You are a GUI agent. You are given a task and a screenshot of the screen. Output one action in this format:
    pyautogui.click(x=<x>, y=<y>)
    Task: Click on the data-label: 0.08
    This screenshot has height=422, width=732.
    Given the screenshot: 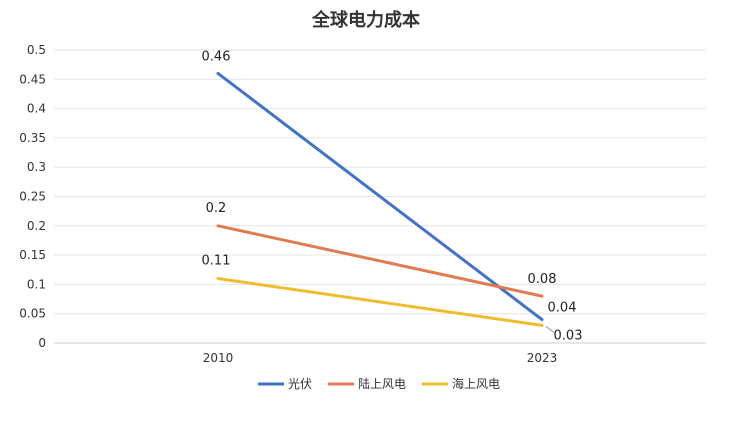 What is the action you would take?
    pyautogui.click(x=542, y=279)
    